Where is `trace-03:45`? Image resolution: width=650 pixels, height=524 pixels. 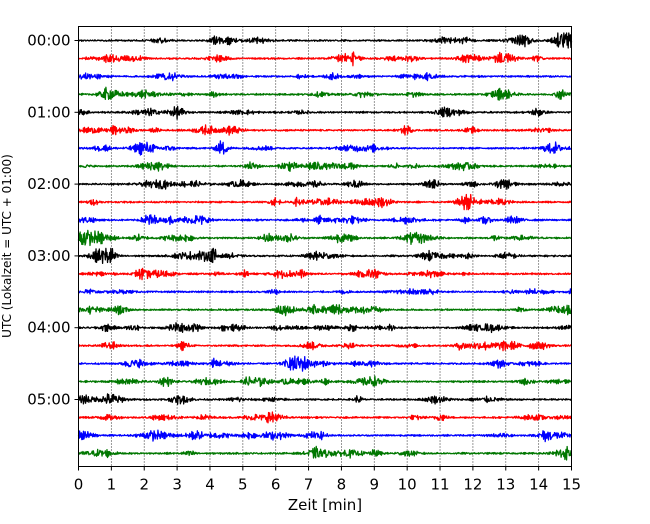
trace-03:45 is located at coordinates (324, 310).